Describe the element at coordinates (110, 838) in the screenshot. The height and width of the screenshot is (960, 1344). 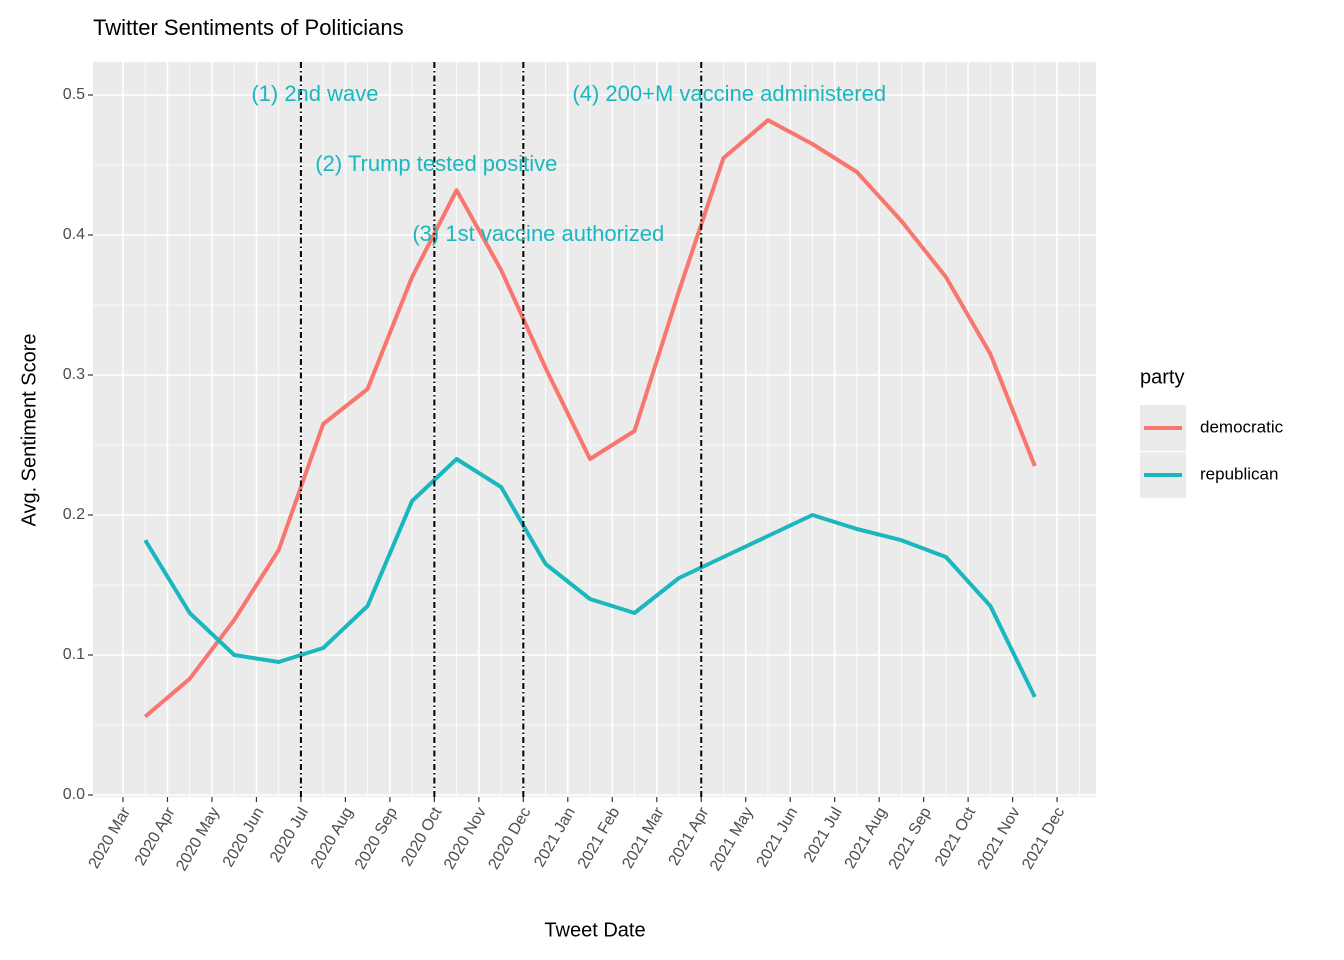
I see `x-tick-label: 2020 Mar` at that location.